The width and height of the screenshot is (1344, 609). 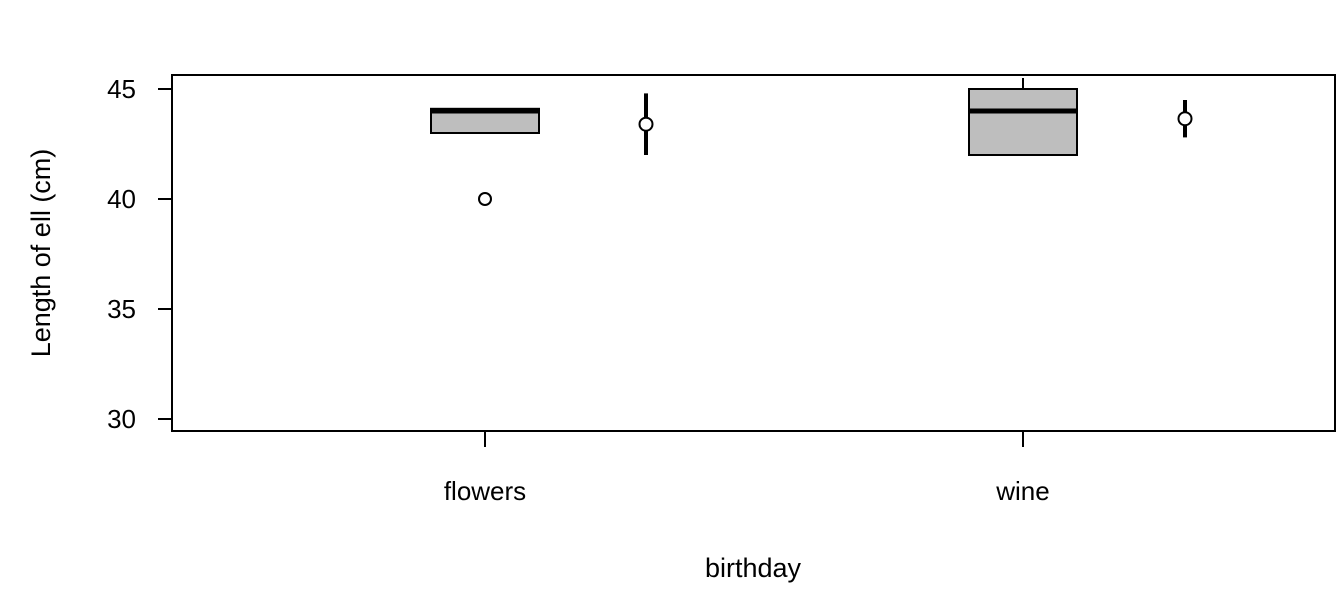 I want to click on x-axis-title: birthday, so click(x=753, y=568).